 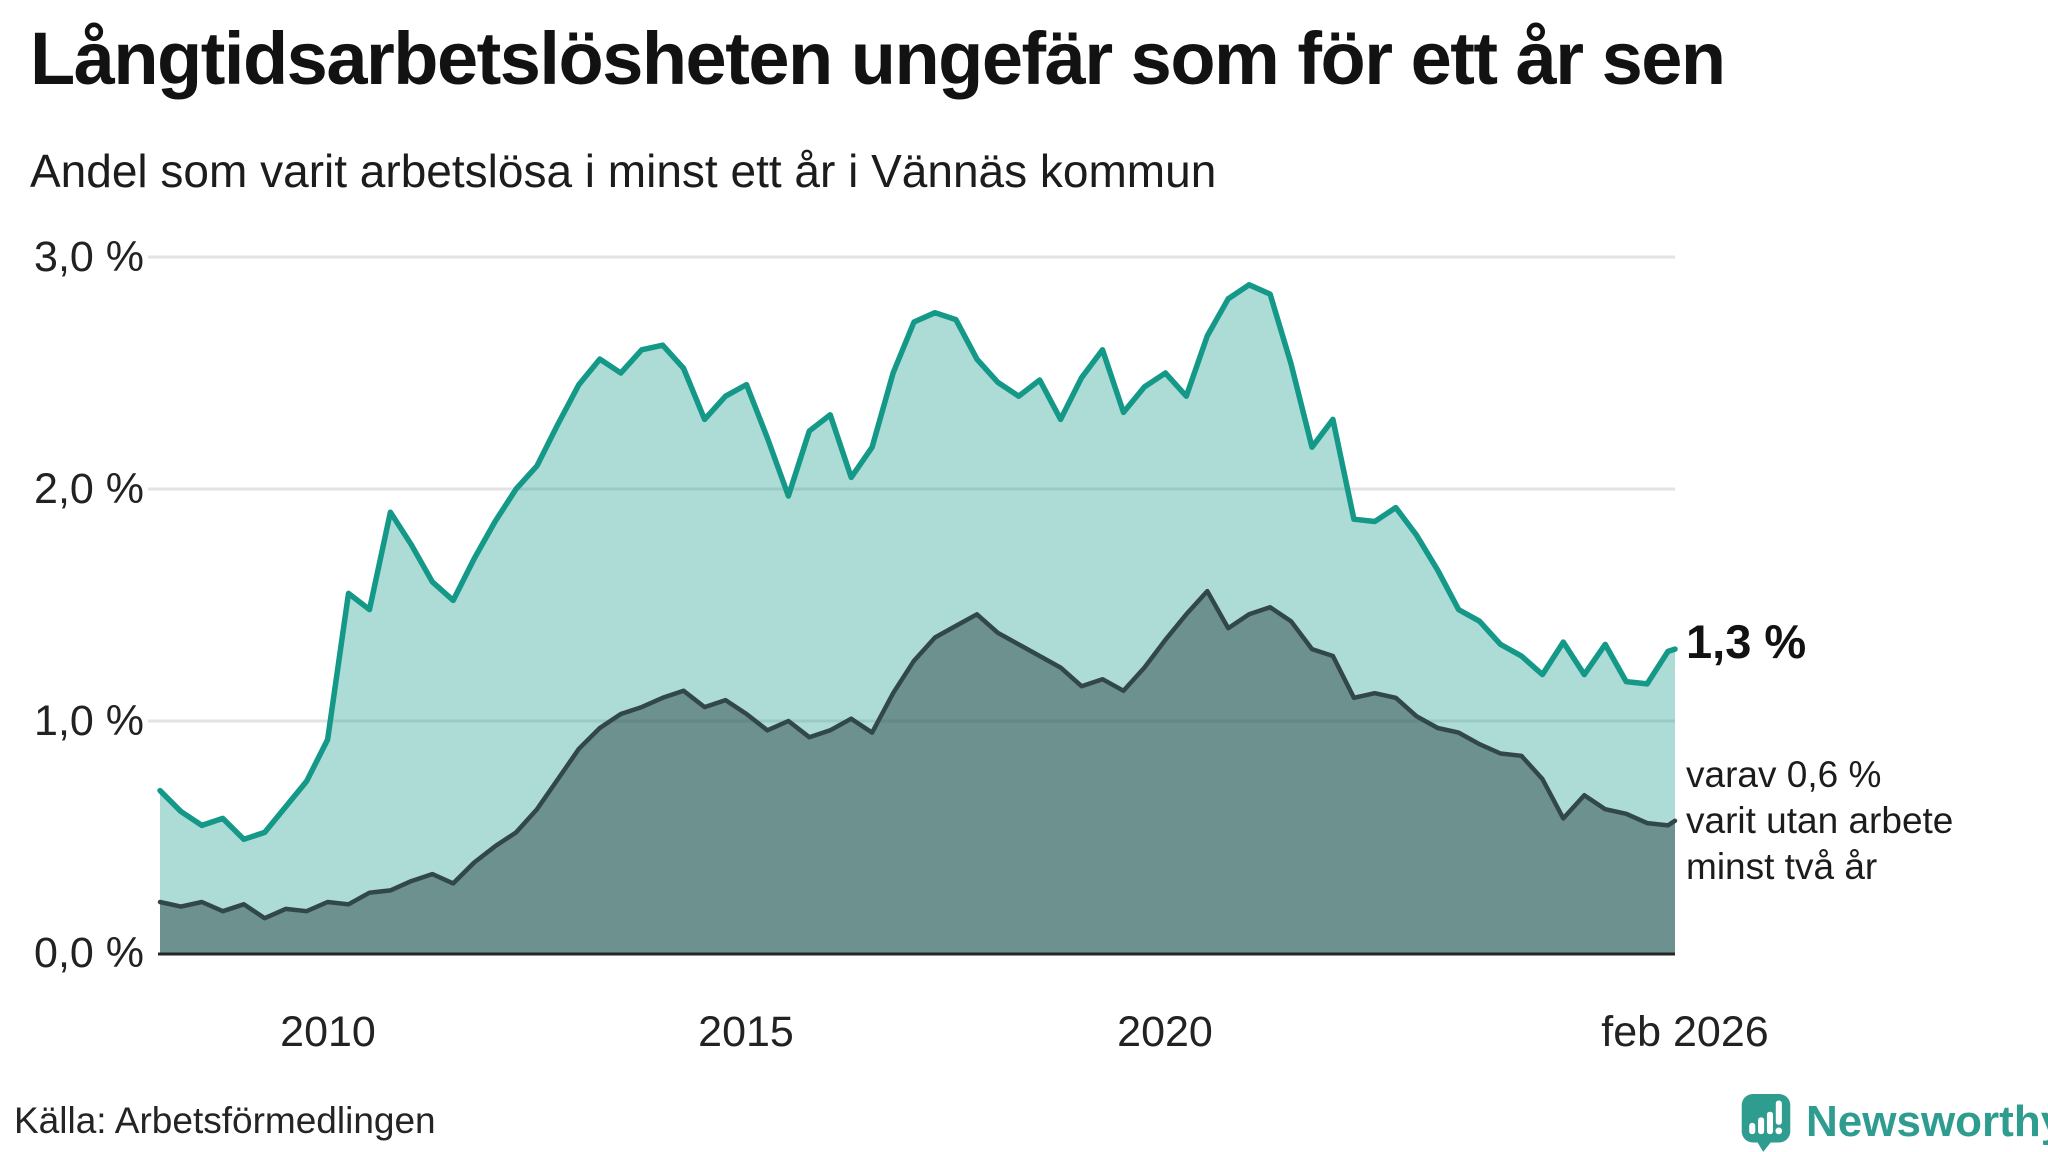 What do you see at coordinates (746, 1032) in the screenshot?
I see `x-tick-label-2015: 2015` at bounding box center [746, 1032].